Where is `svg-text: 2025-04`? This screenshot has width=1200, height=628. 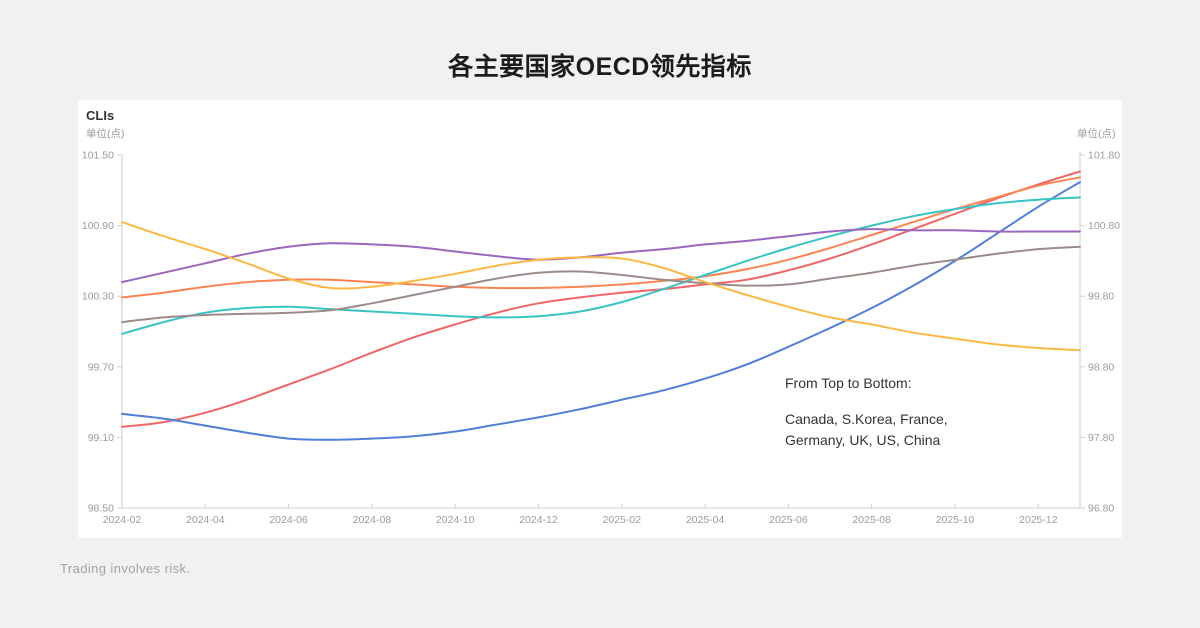
svg-text: 2025-04 is located at coordinates (705, 520).